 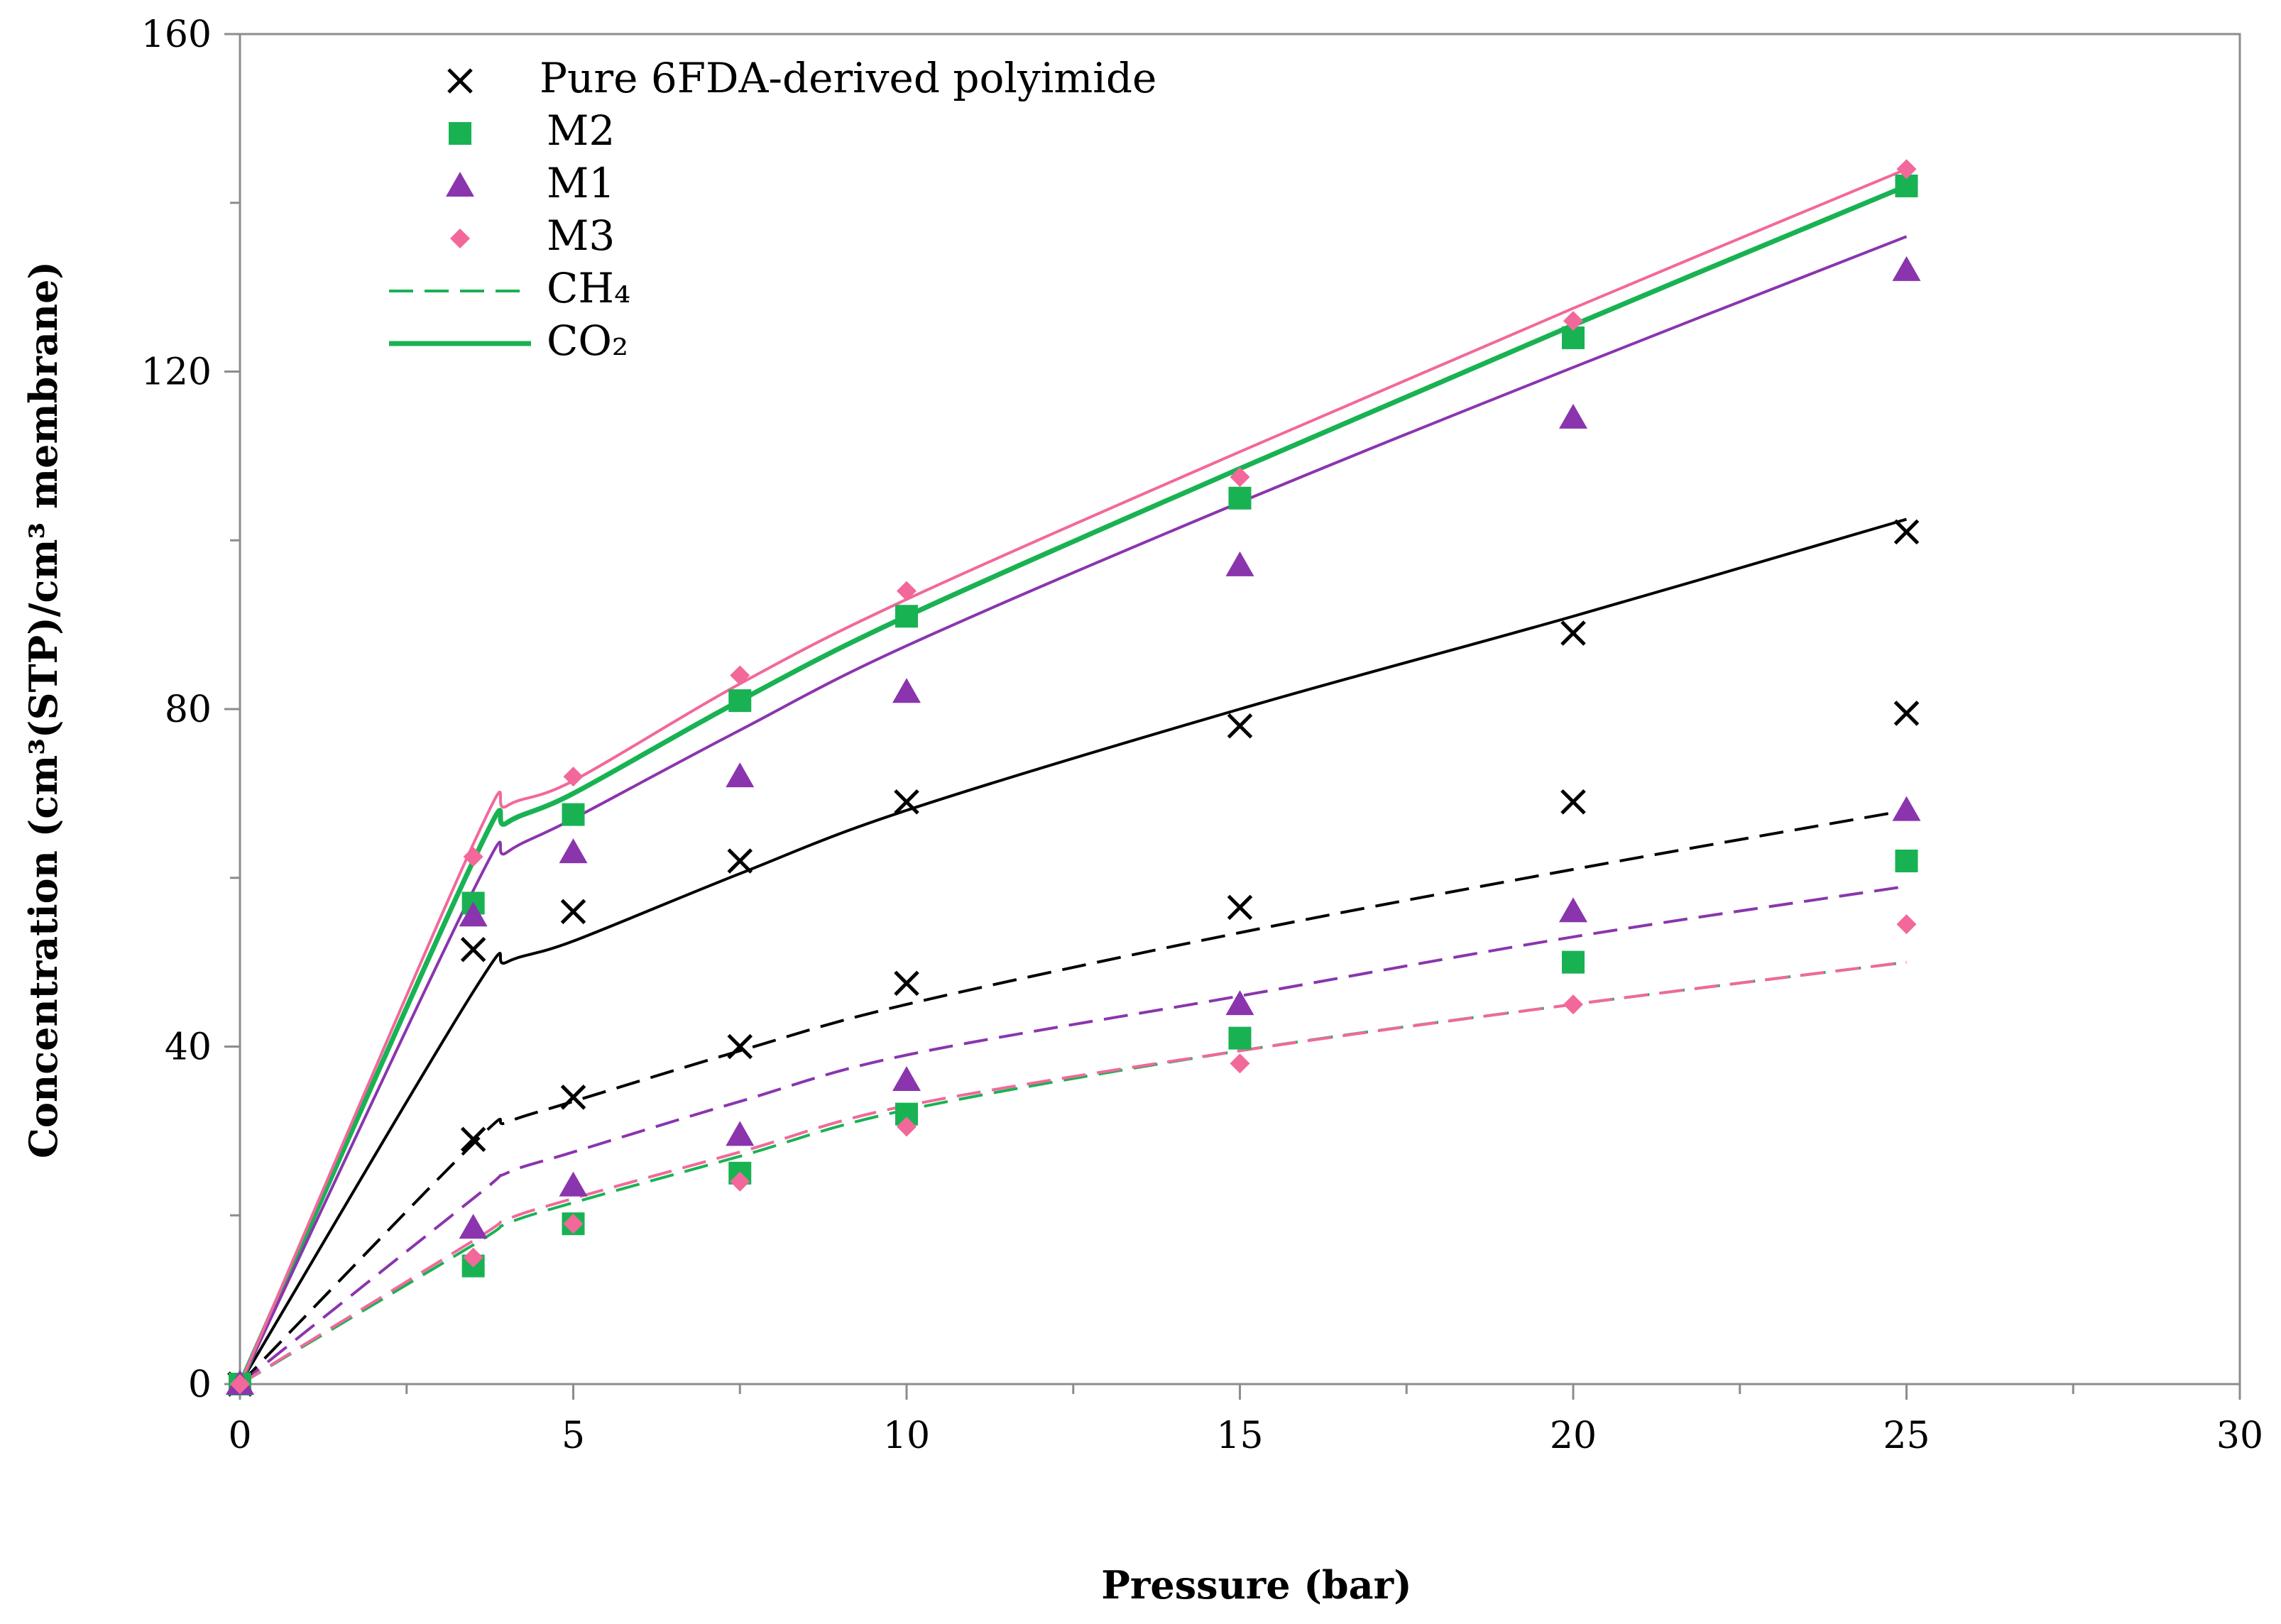 I want to click on y-tick-label: 80, so click(x=189, y=709).